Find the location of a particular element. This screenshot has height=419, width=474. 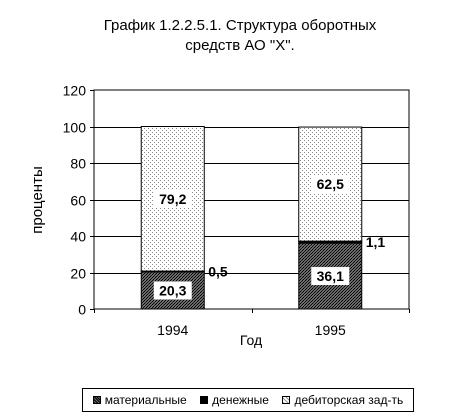

legend-item-cash: денежные is located at coordinates (234, 400).